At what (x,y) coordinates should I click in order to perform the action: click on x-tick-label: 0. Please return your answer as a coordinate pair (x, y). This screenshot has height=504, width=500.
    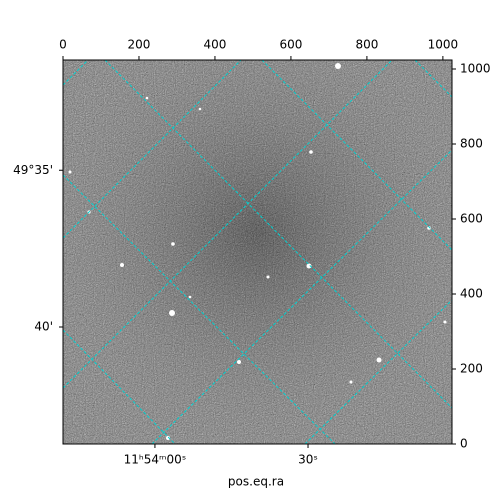
    Looking at the image, I should click on (63, 45).